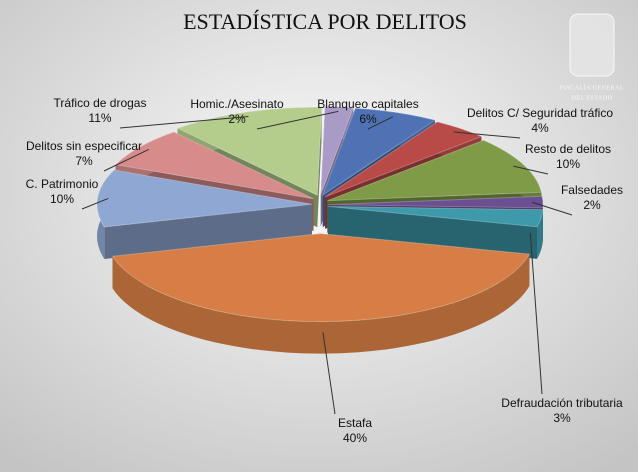 This screenshot has width=638, height=472. I want to click on slice-value: 40%, so click(355, 438).